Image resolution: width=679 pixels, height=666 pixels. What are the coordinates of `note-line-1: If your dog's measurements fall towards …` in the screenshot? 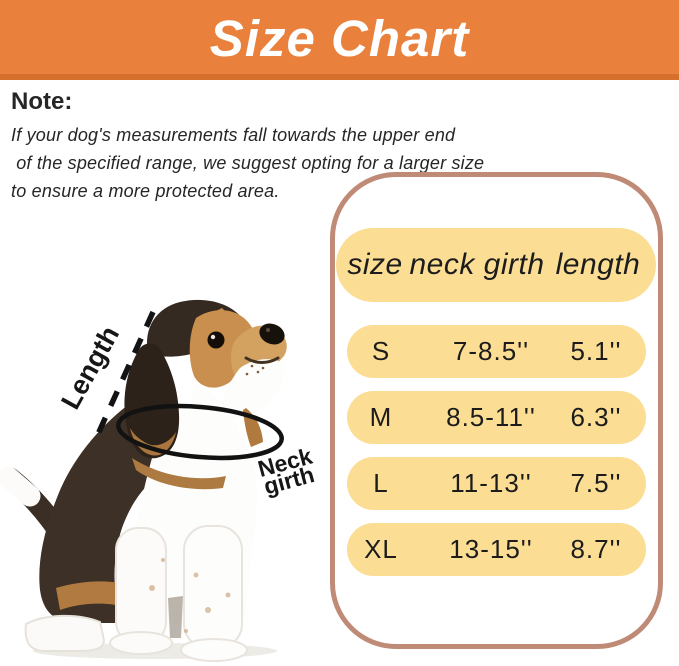 It's located at (233, 135).